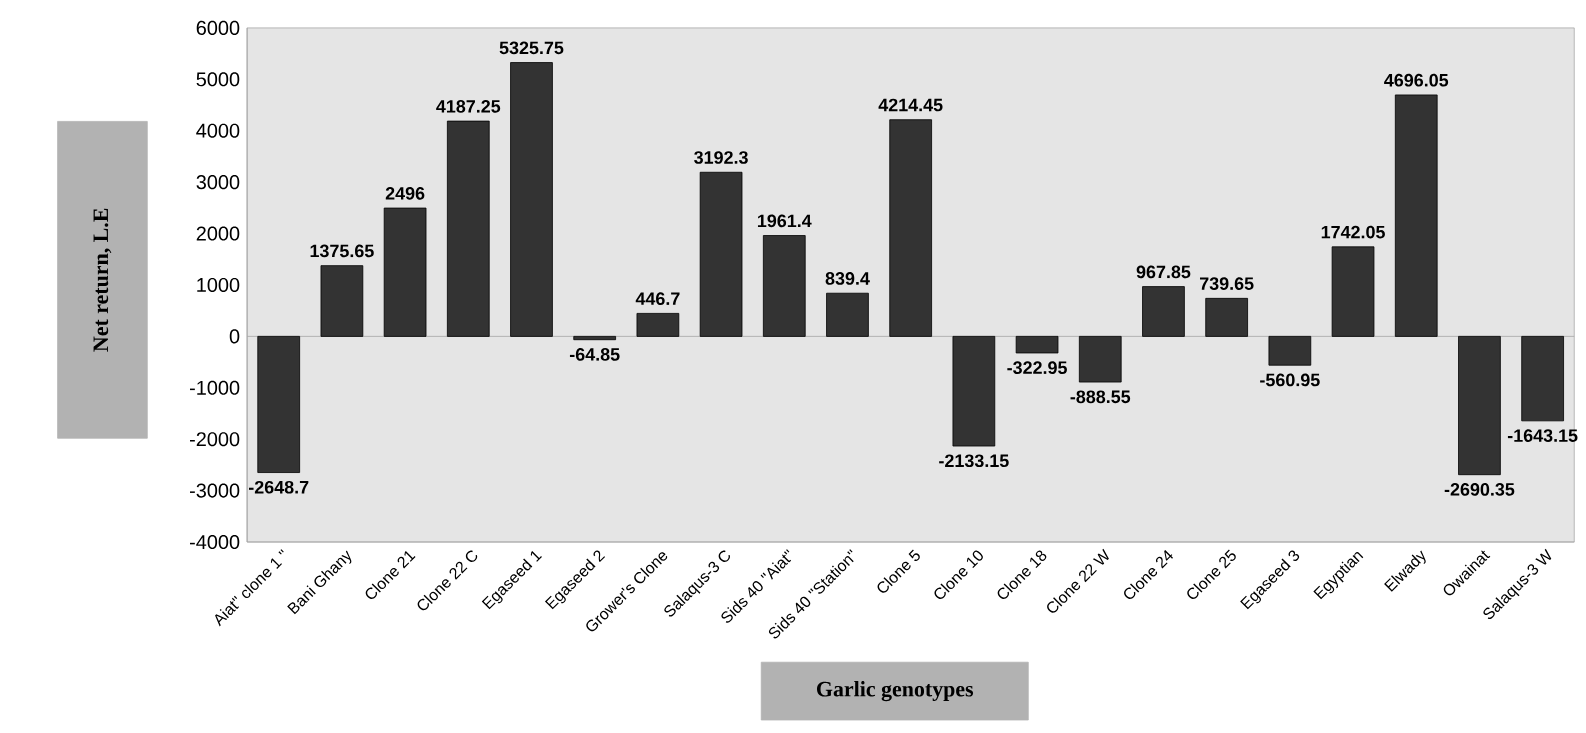  What do you see at coordinates (342, 251) in the screenshot?
I see `data-label: 1375.65` at bounding box center [342, 251].